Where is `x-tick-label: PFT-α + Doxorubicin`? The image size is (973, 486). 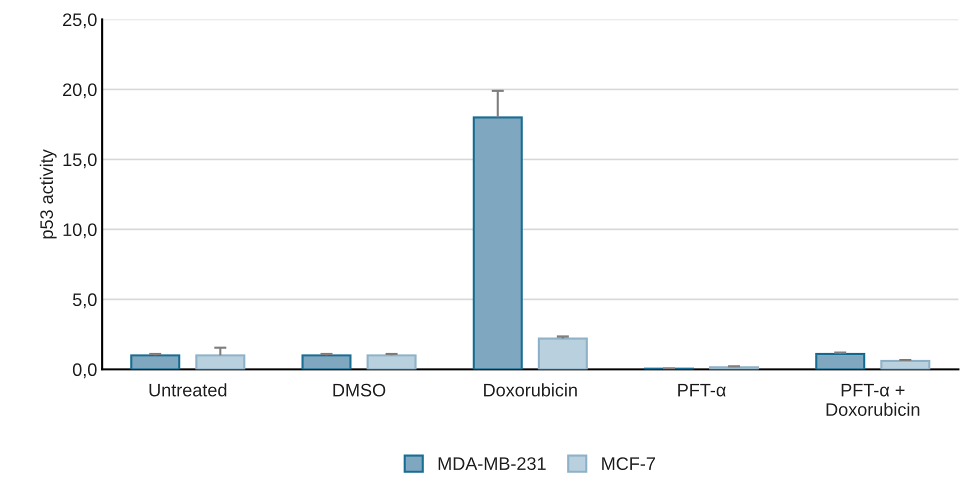 x-tick-label: PFT-α + Doxorubicin is located at coordinates (873, 400).